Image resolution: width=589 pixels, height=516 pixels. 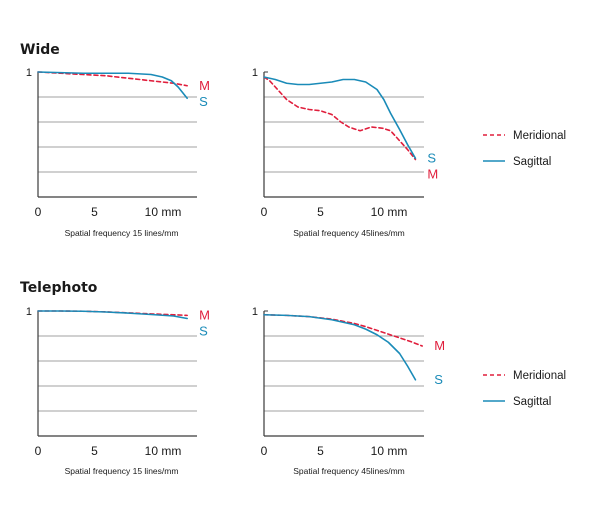 What do you see at coordinates (118, 152) in the screenshot?
I see `mtf-chart-1: 1 0 5 10 mm Spatial frequency 15 lines/mm MS` at bounding box center [118, 152].